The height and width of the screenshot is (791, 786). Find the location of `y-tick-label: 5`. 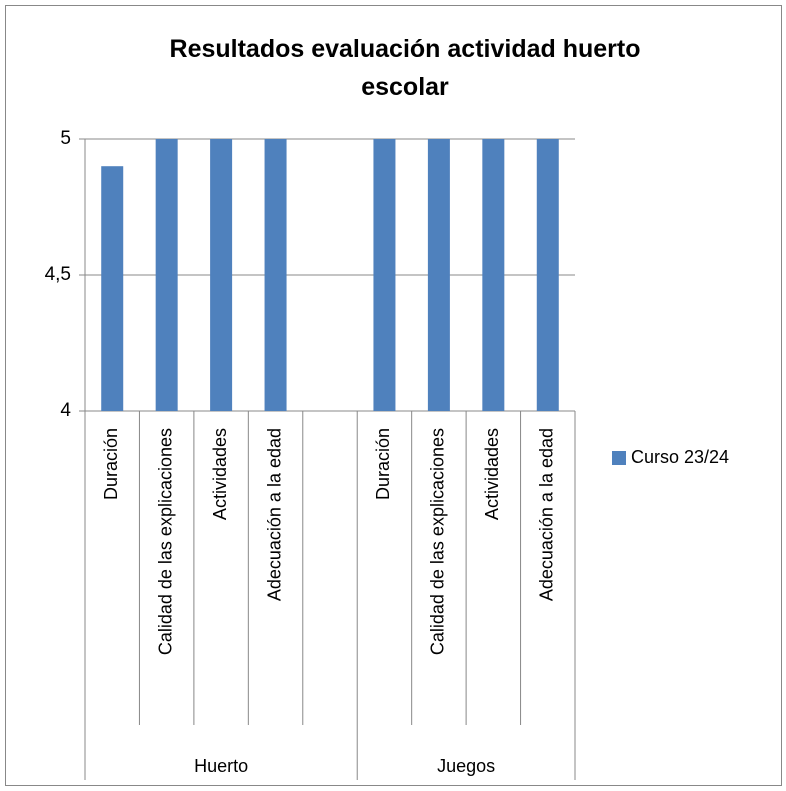

y-tick-label: 5 is located at coordinates (65, 138).